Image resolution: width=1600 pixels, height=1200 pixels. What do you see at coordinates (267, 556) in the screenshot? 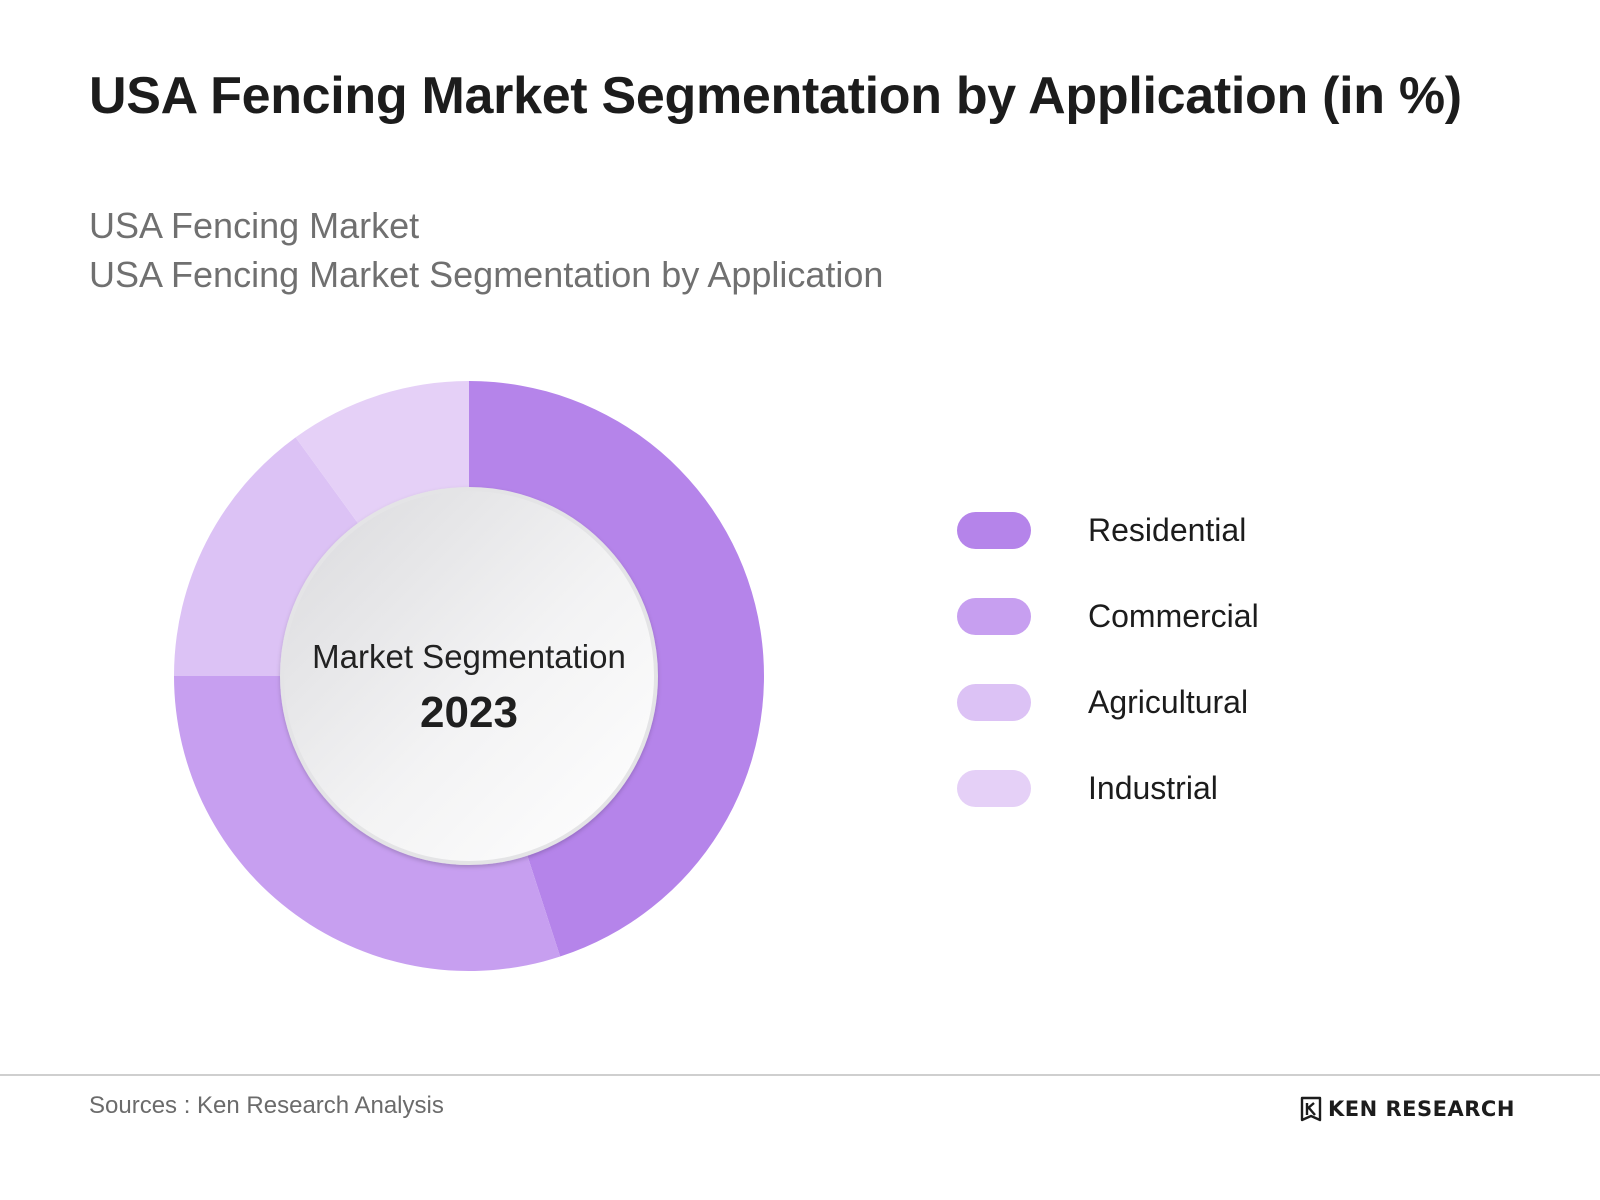
I see `slice-agricultural` at bounding box center [267, 556].